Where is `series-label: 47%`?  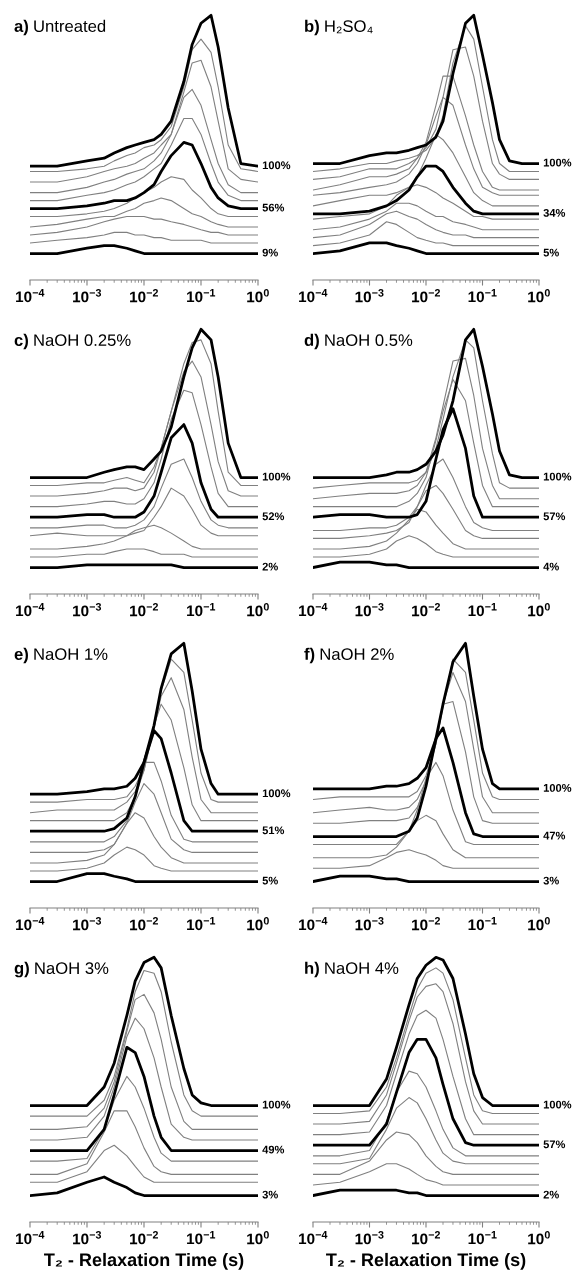
series-label: 47% is located at coordinates (554, 835).